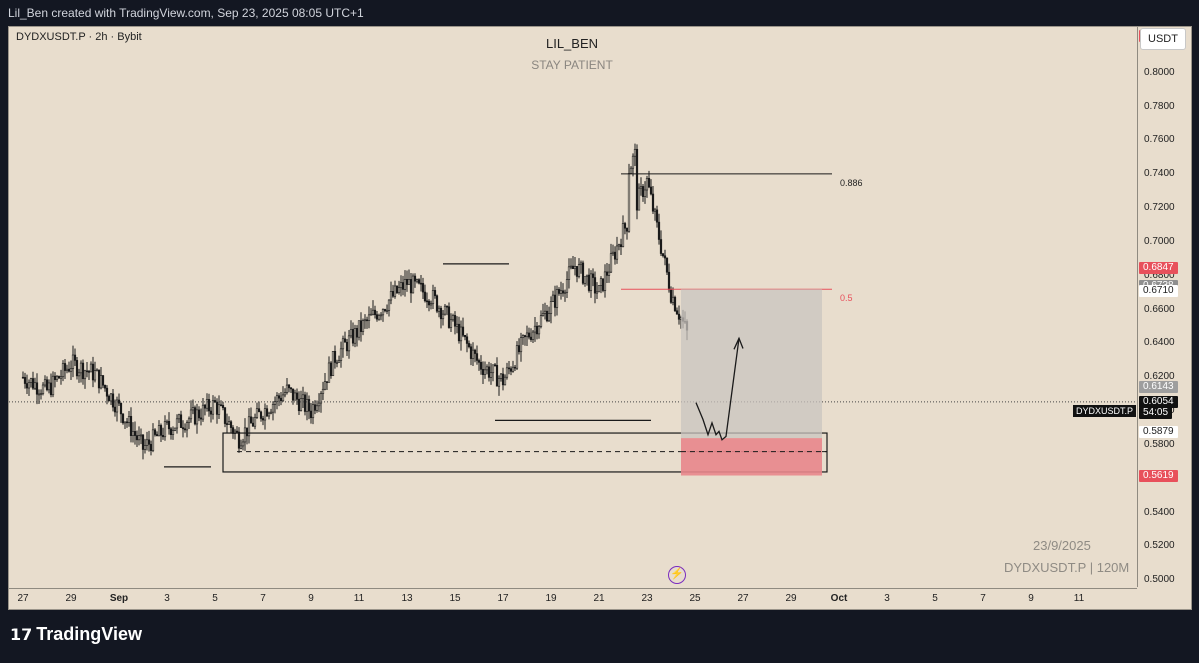 This screenshot has height=663, width=1199. Describe the element at coordinates (1159, 140) in the screenshot. I see `price-tick-label: 0.7600` at that location.